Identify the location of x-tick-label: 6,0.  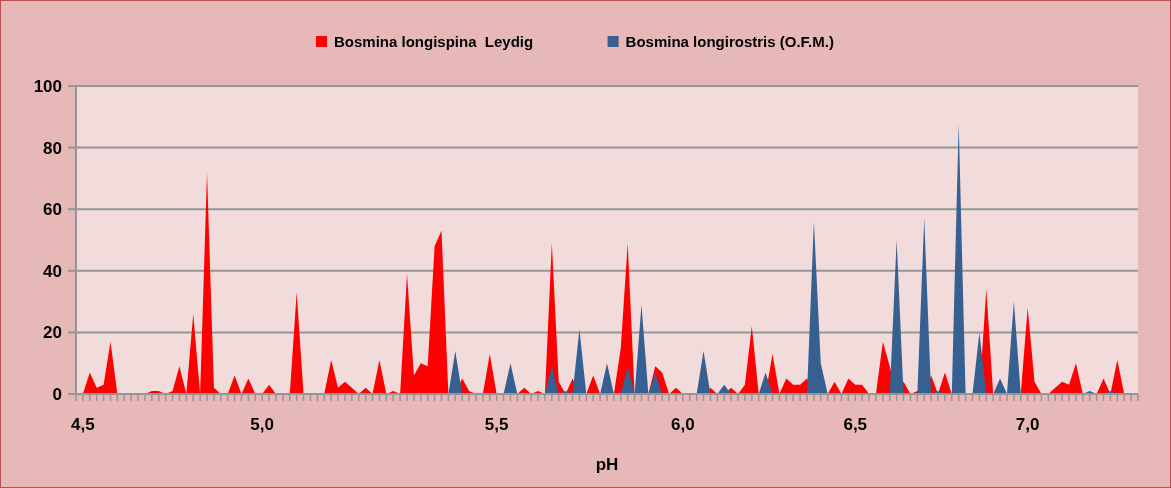
(683, 424).